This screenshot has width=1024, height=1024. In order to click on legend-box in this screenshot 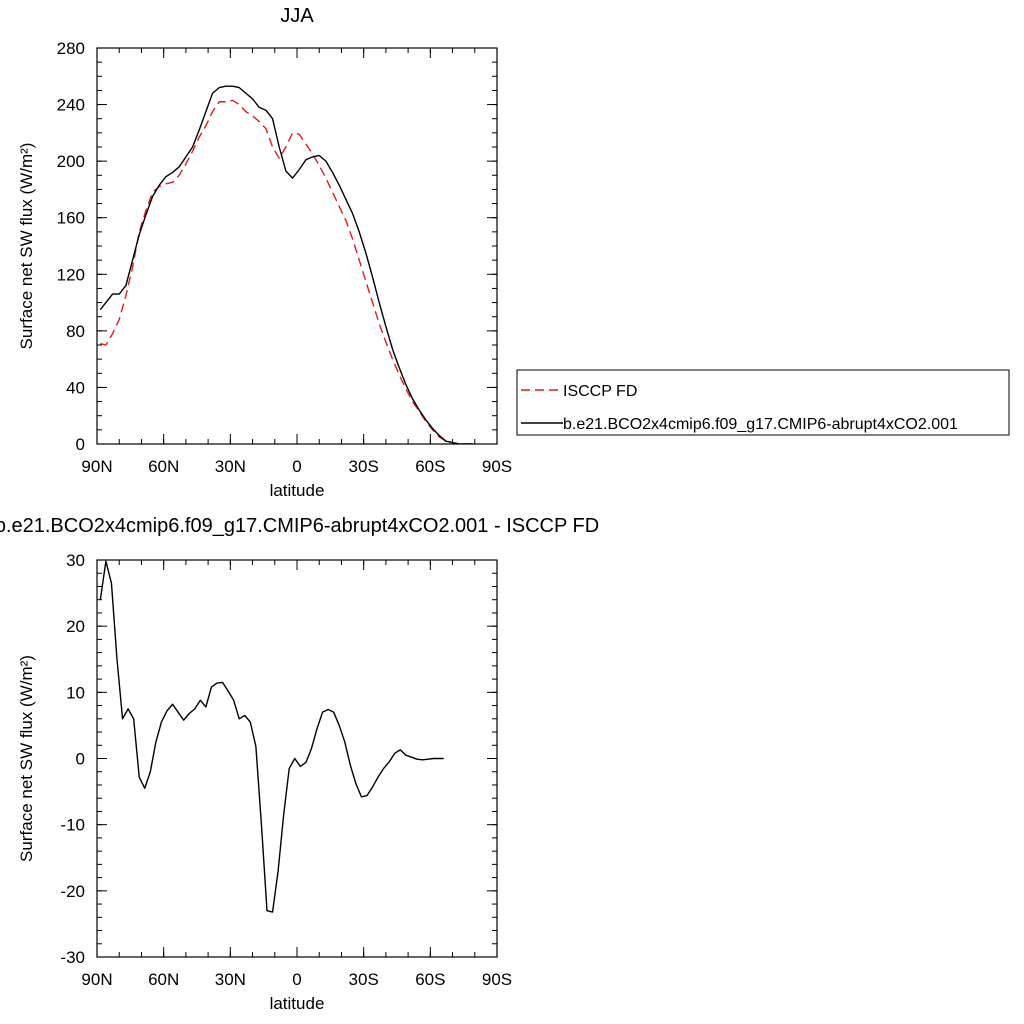, I will do `click(763, 402)`.